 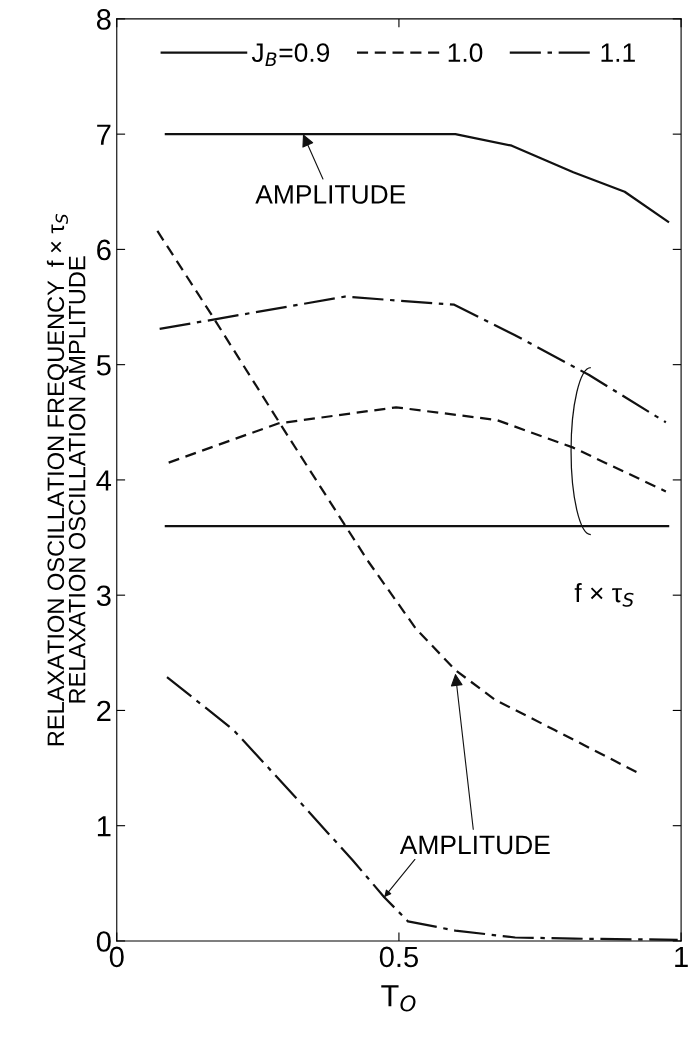 I want to click on line-series, so click(x=417, y=178).